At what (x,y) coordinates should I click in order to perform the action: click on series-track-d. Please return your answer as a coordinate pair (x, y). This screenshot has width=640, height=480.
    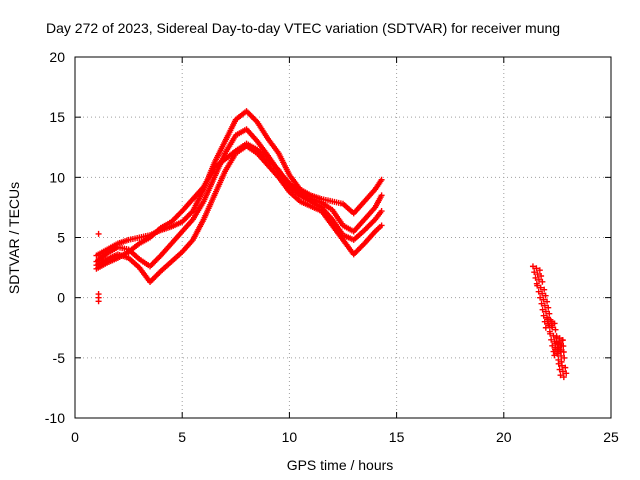
    Looking at the image, I should click on (239, 206).